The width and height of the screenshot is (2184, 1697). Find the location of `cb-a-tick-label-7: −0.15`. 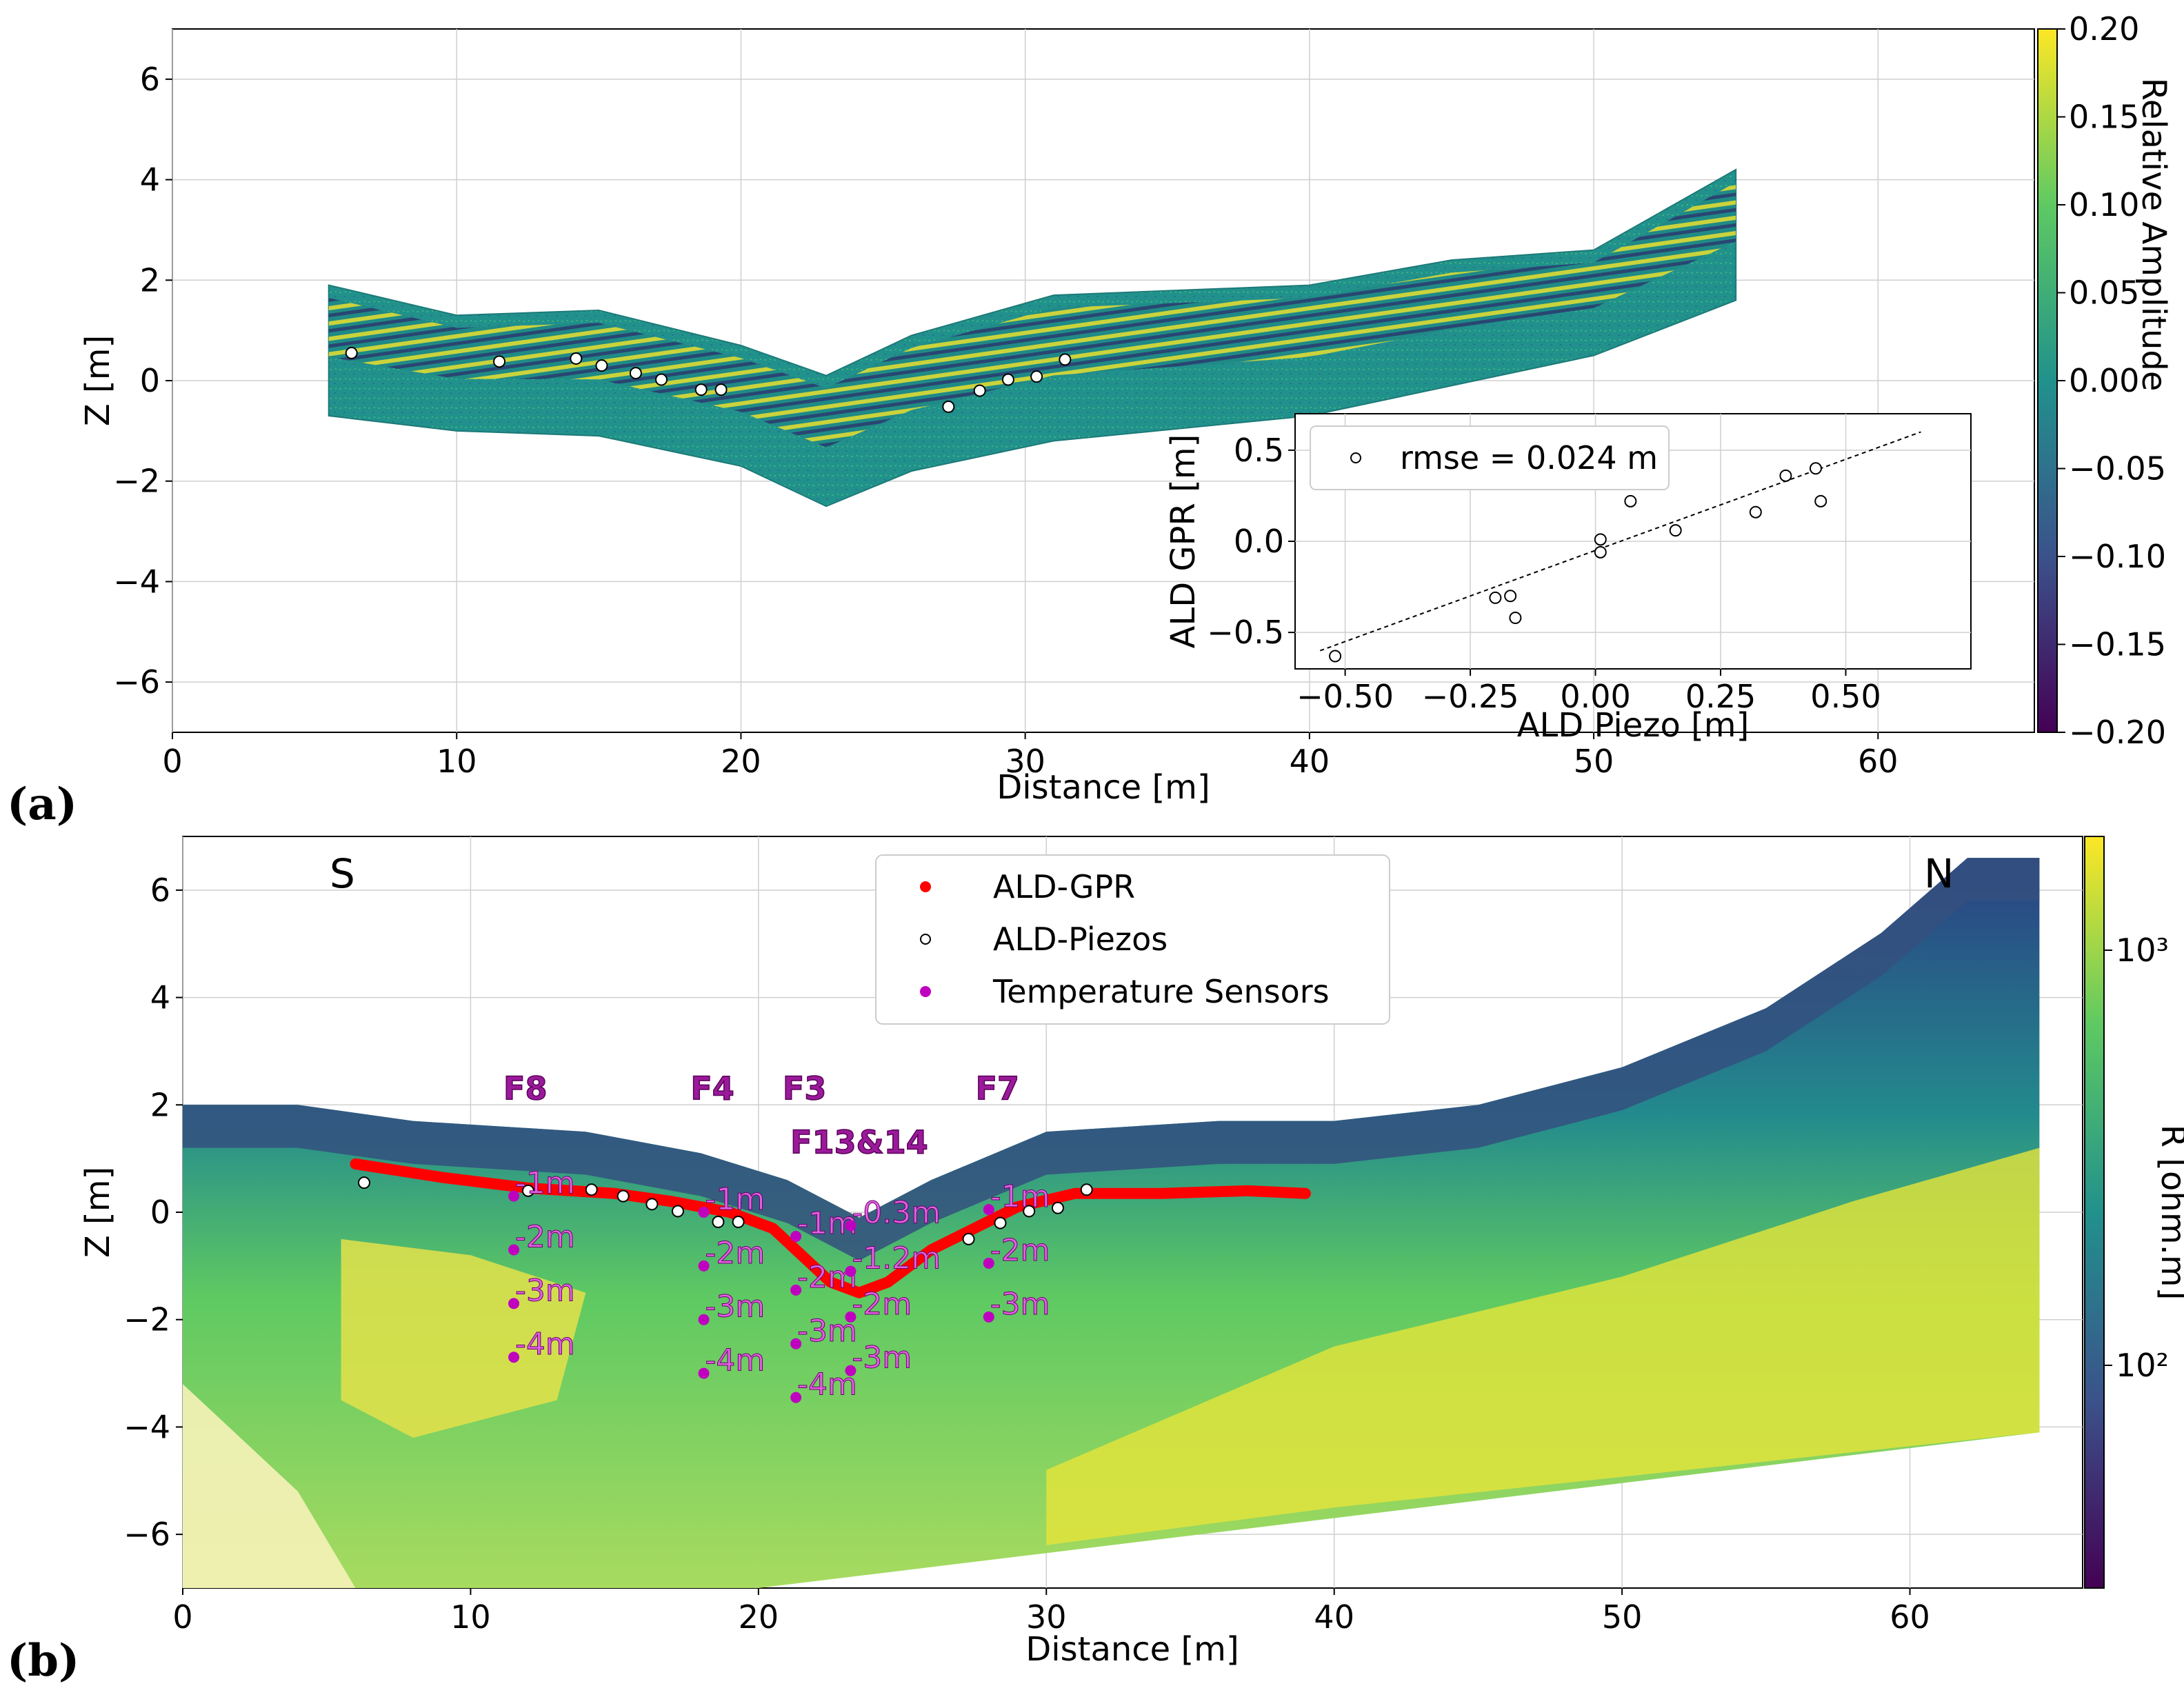

cb-a-tick-label-7: −0.15 is located at coordinates (2117, 644).